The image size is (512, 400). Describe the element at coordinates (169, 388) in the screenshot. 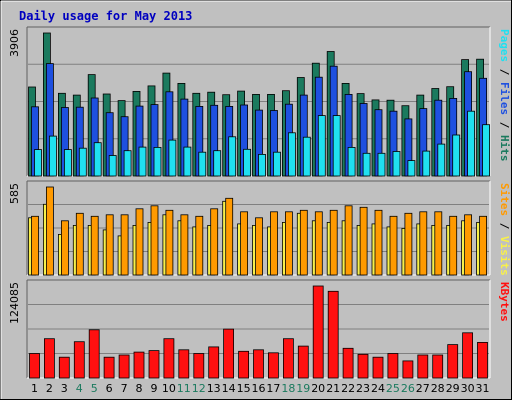

I see `x-tick-label-day-10: 10` at that location.